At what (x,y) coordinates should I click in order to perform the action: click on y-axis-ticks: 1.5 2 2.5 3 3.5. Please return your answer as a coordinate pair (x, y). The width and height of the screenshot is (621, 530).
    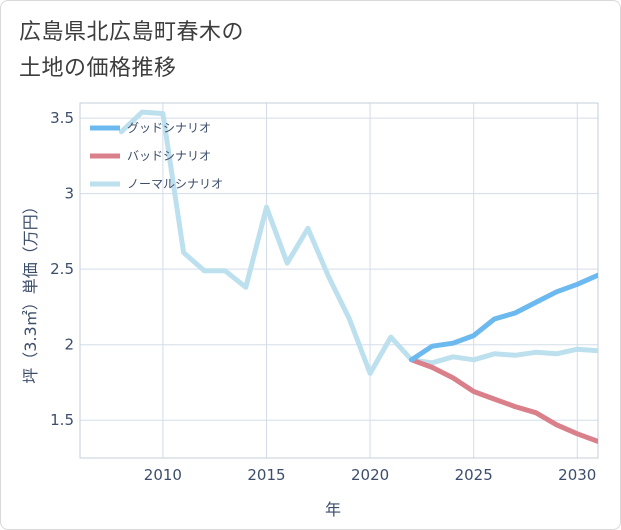
    Looking at the image, I should click on (62, 269).